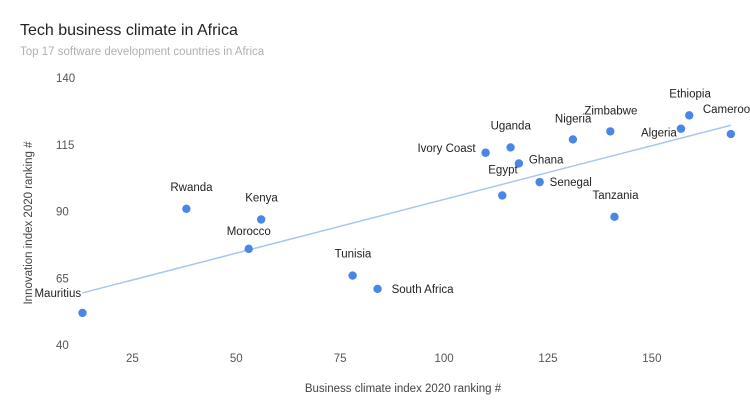 Image resolution: width=750 pixels, height=416 pixels. What do you see at coordinates (511, 126) in the screenshot?
I see `point-label: Uganda` at bounding box center [511, 126].